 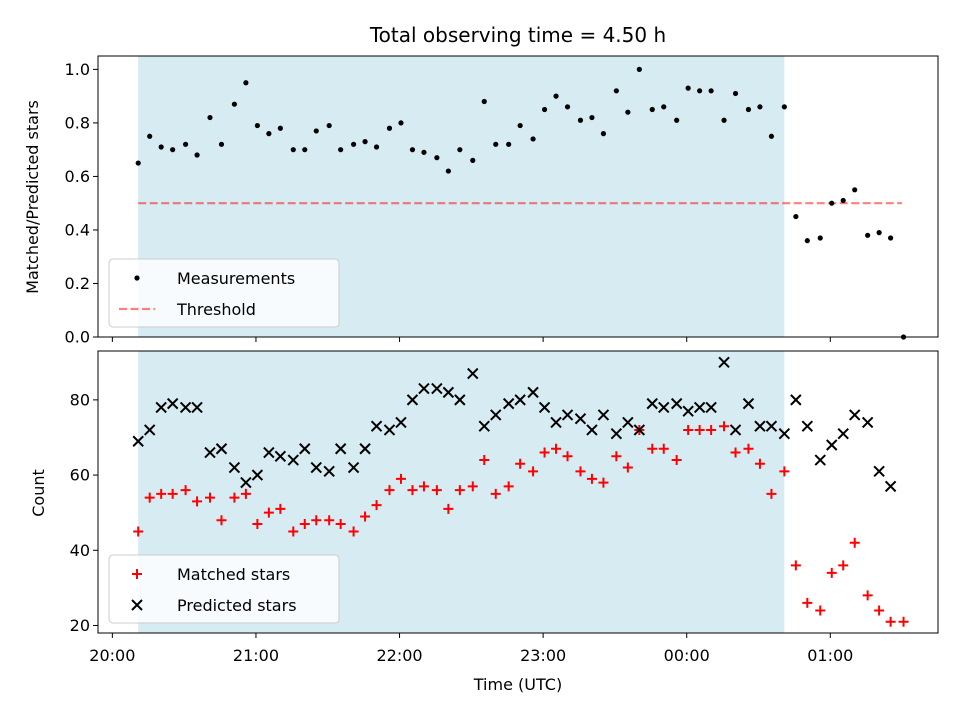 I want to click on legend: Matched stars Predicted stars, so click(x=224, y=589).